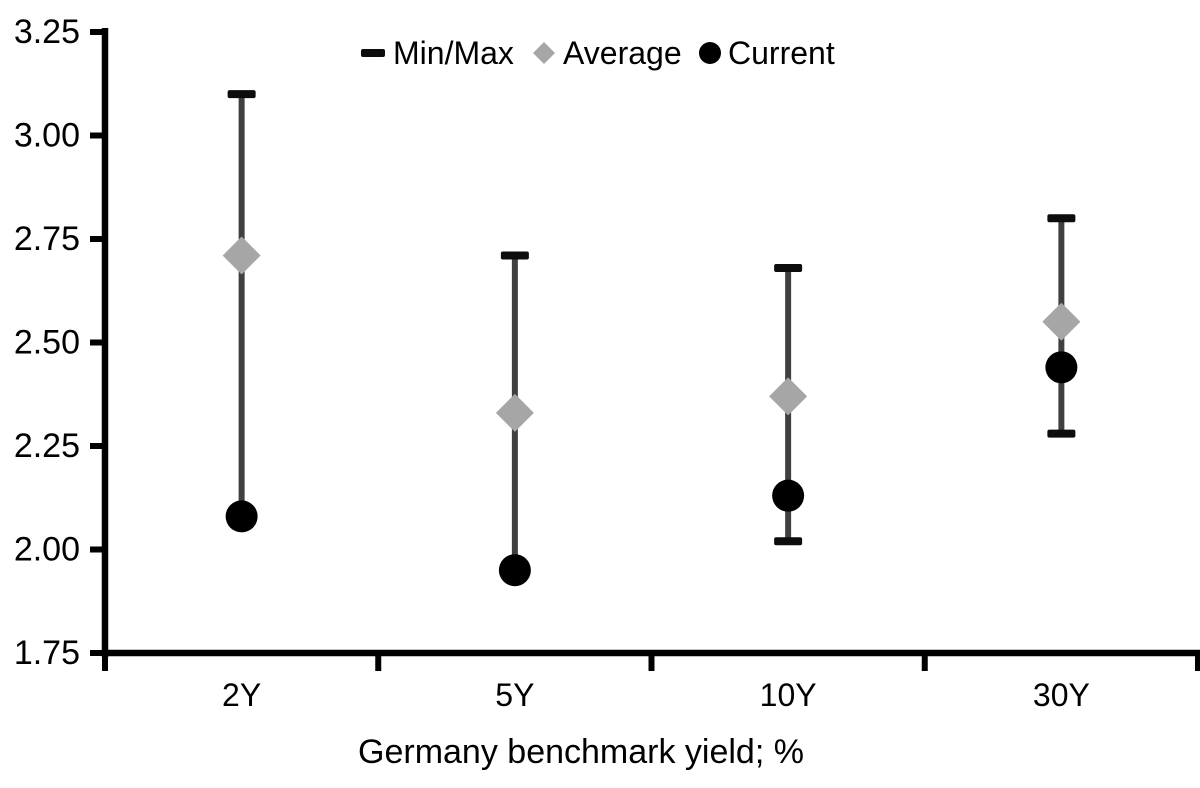 The image size is (1200, 788). Describe the element at coordinates (514, 695) in the screenshot. I see `x-category-label-5Y: 5Y` at that location.